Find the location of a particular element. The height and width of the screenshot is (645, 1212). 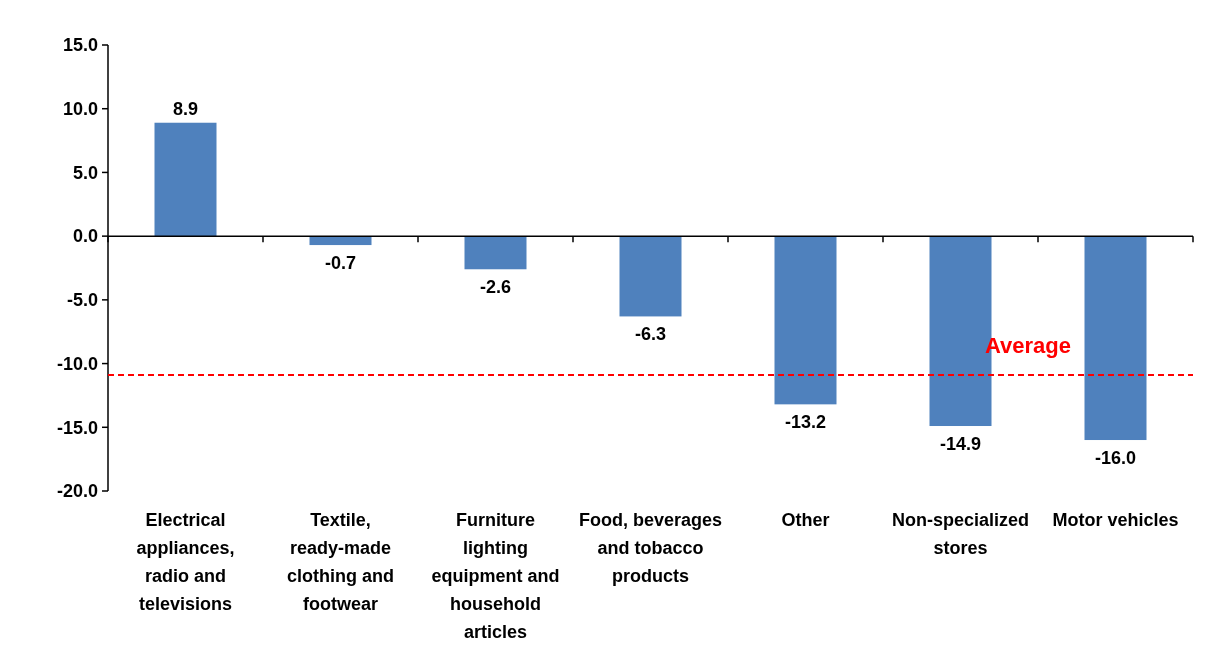

y-tick-label: -15.0 is located at coordinates (77, 427).